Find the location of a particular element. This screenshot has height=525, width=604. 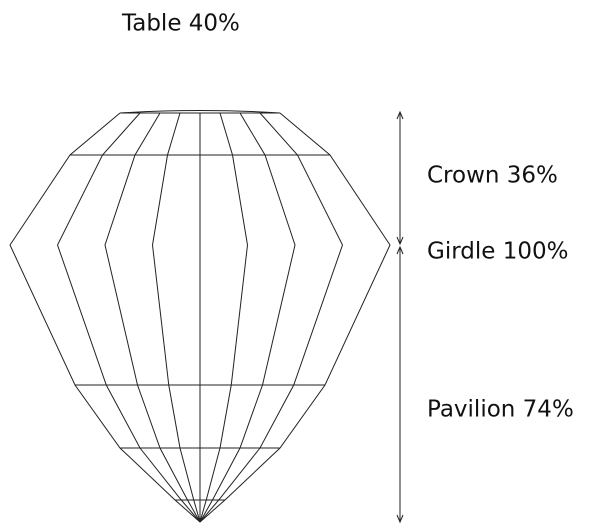

pavilion-label: Pavilion 74% is located at coordinates (500, 410).